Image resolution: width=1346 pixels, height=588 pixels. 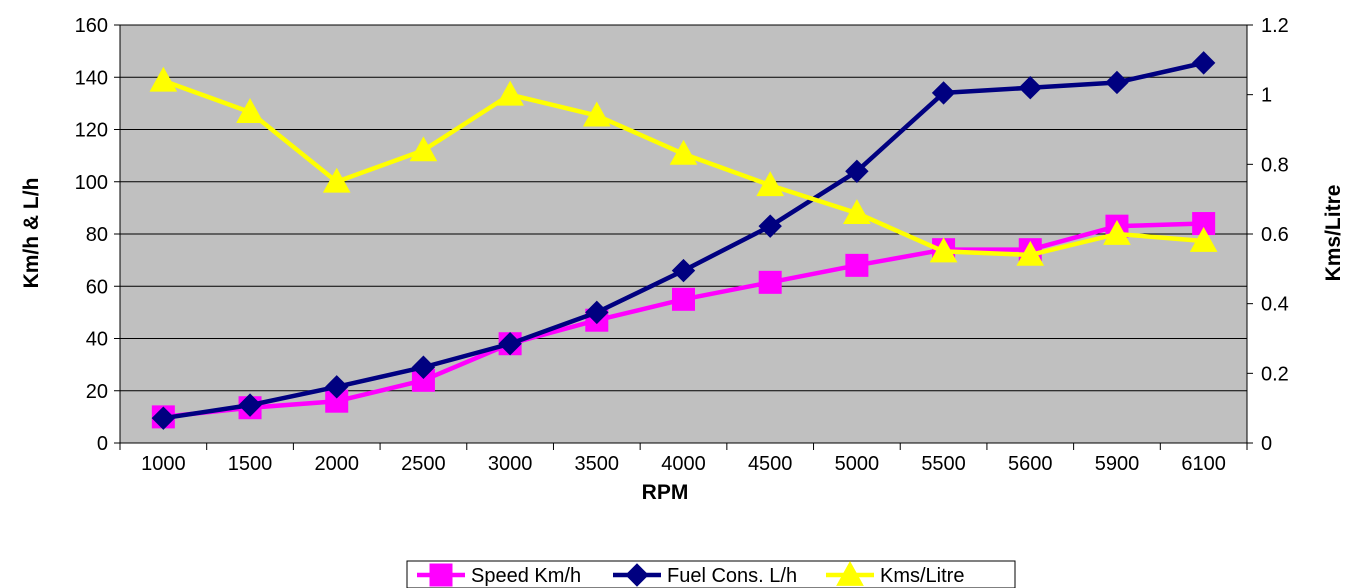 What do you see at coordinates (91, 26) in the screenshot?
I see `y-left-tick-label: 160` at bounding box center [91, 26].